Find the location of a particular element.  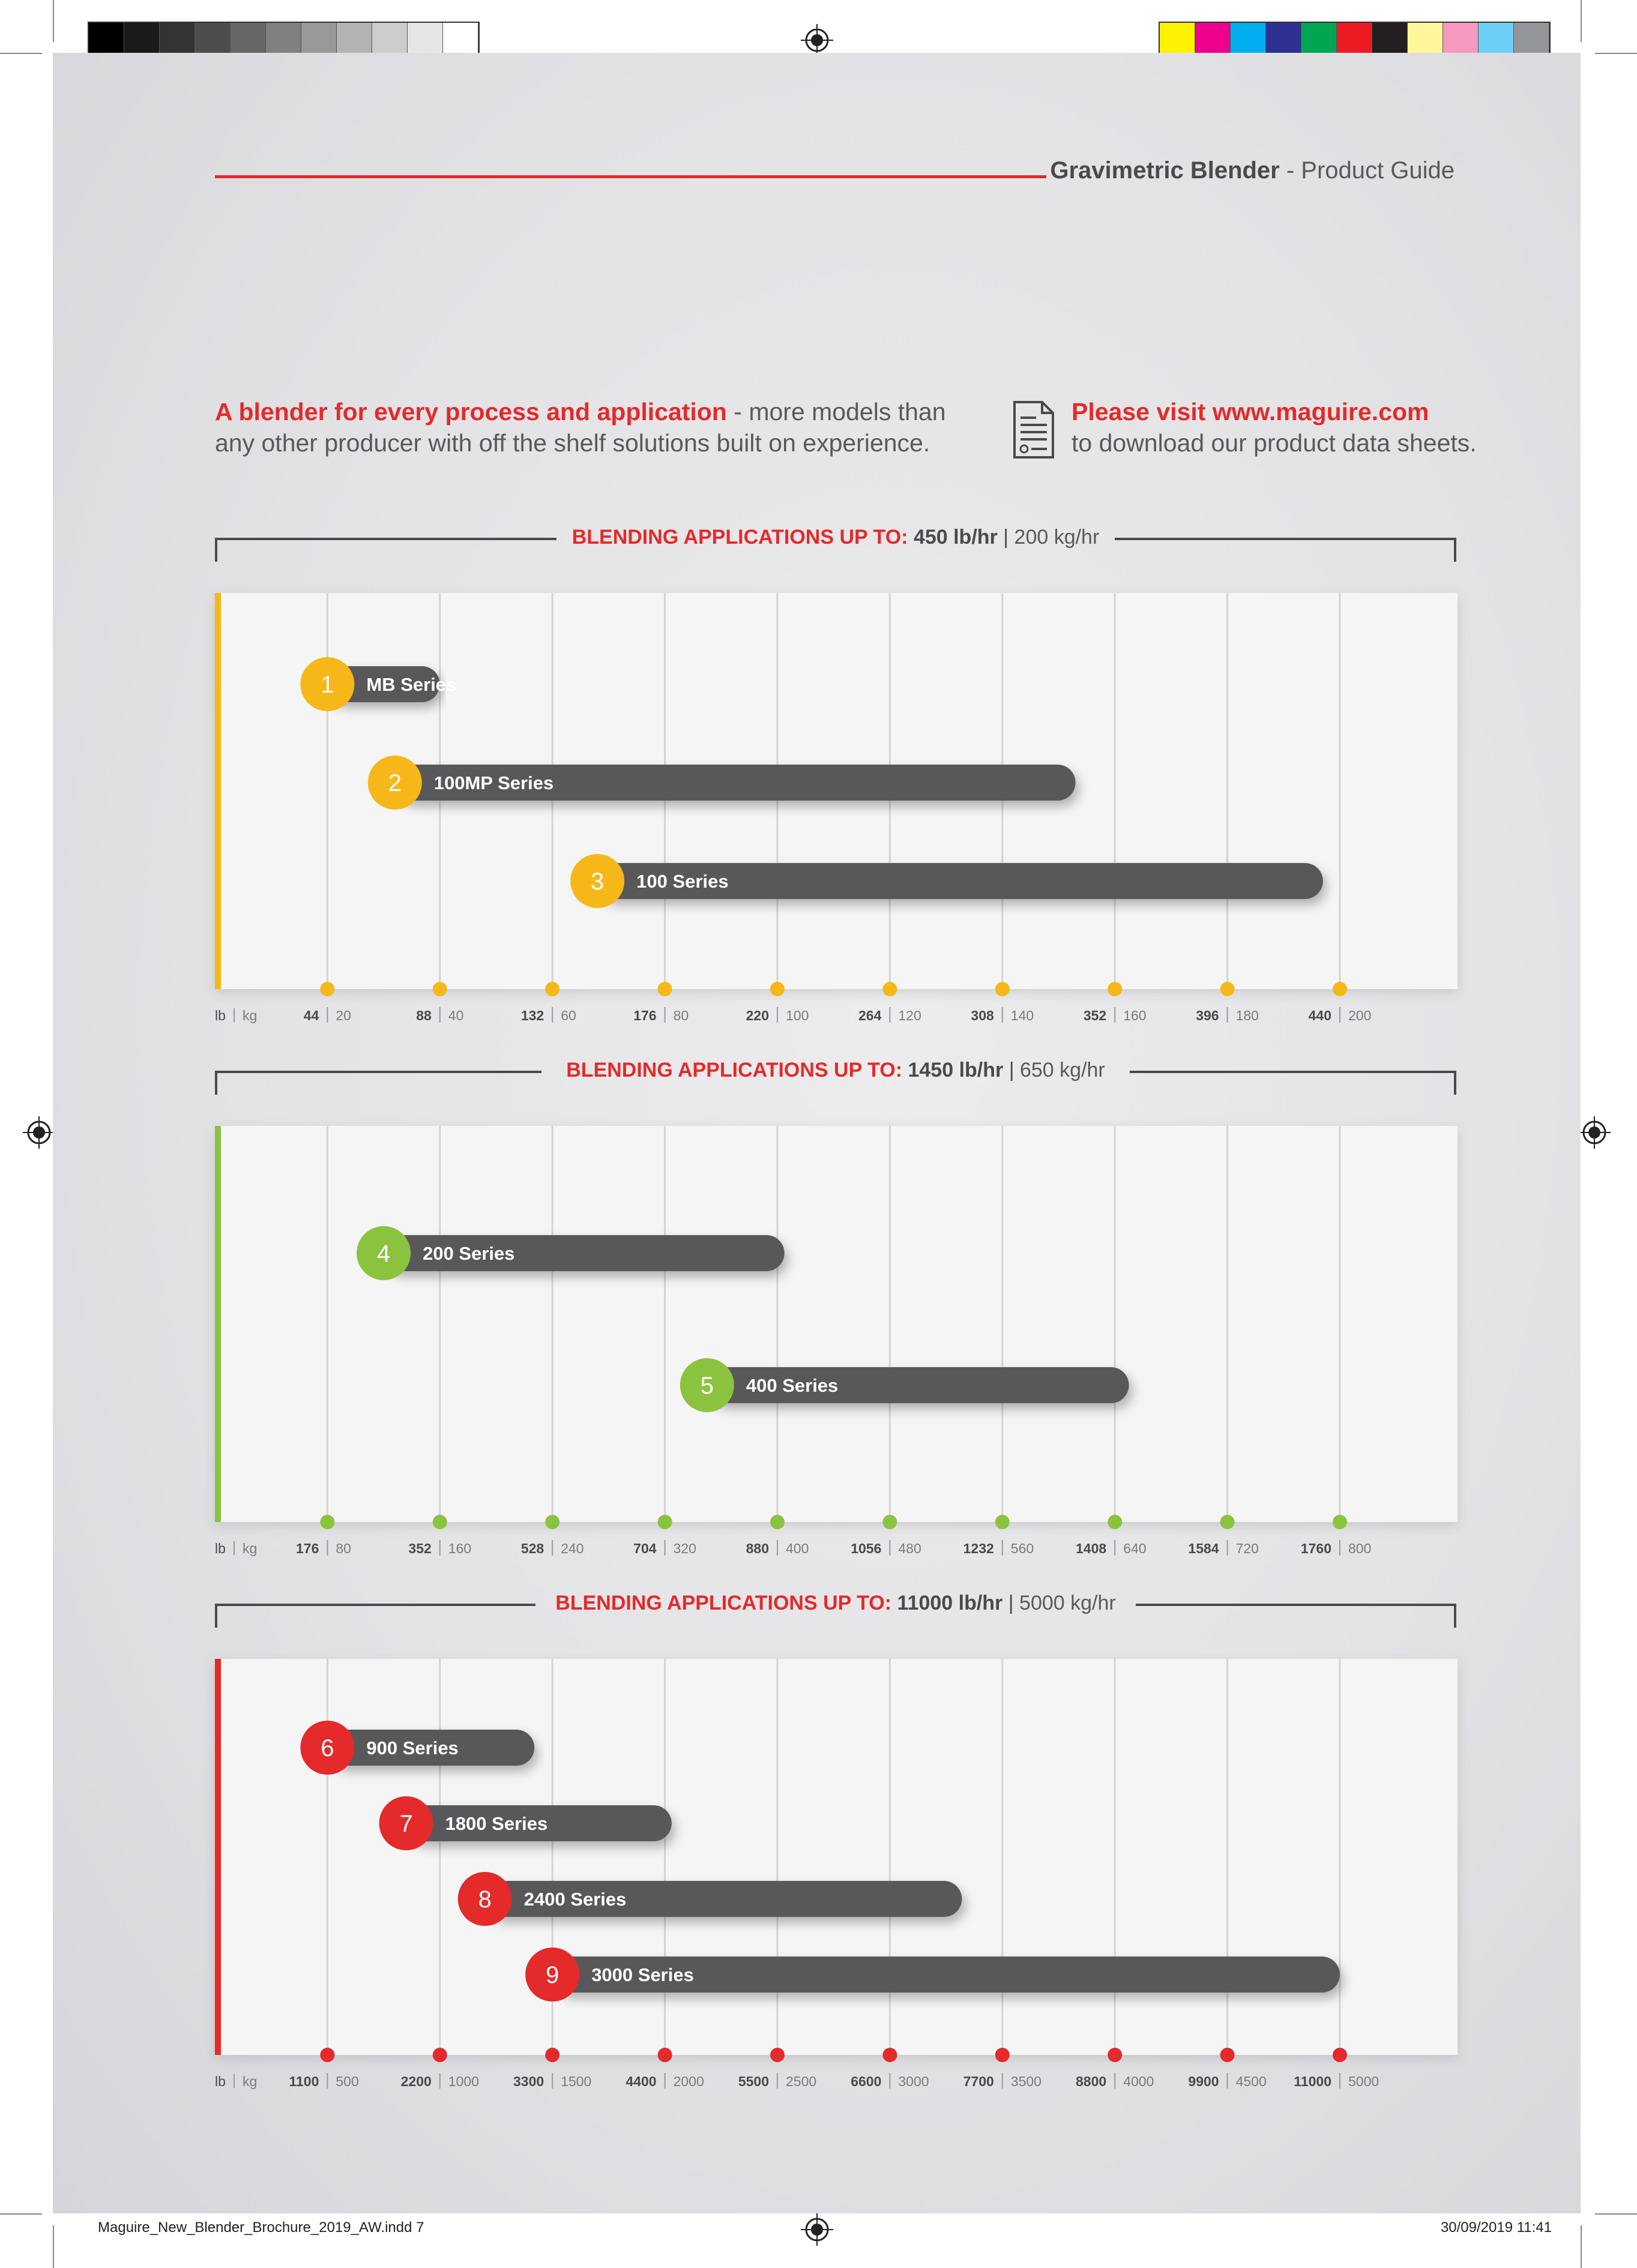

tick-label-lb: 880 is located at coordinates (757, 1548).